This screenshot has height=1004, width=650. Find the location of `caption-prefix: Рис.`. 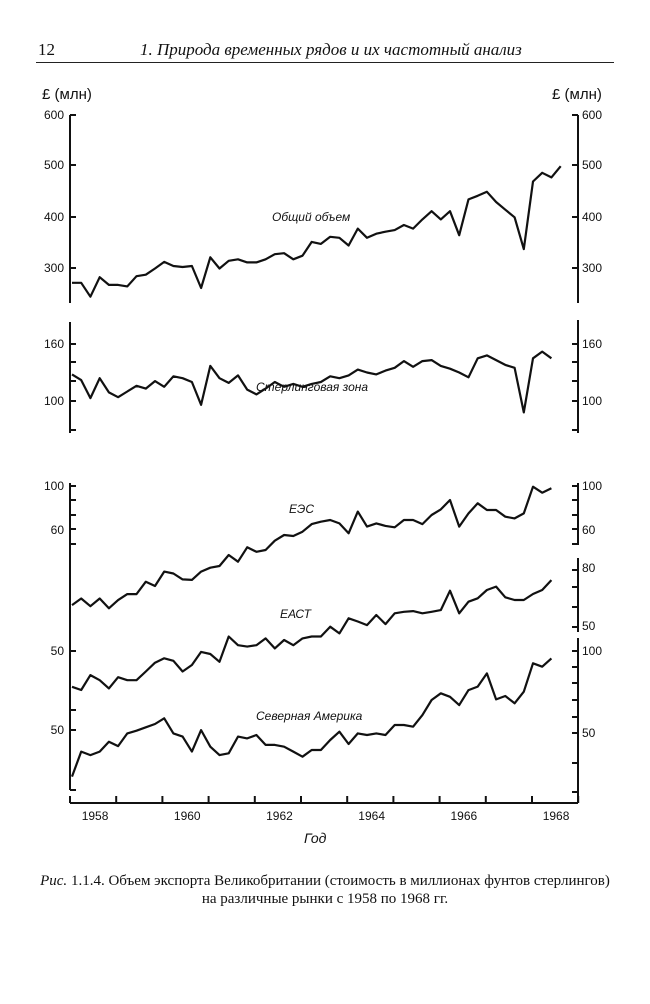

caption-prefix: Рис. is located at coordinates (54, 881).